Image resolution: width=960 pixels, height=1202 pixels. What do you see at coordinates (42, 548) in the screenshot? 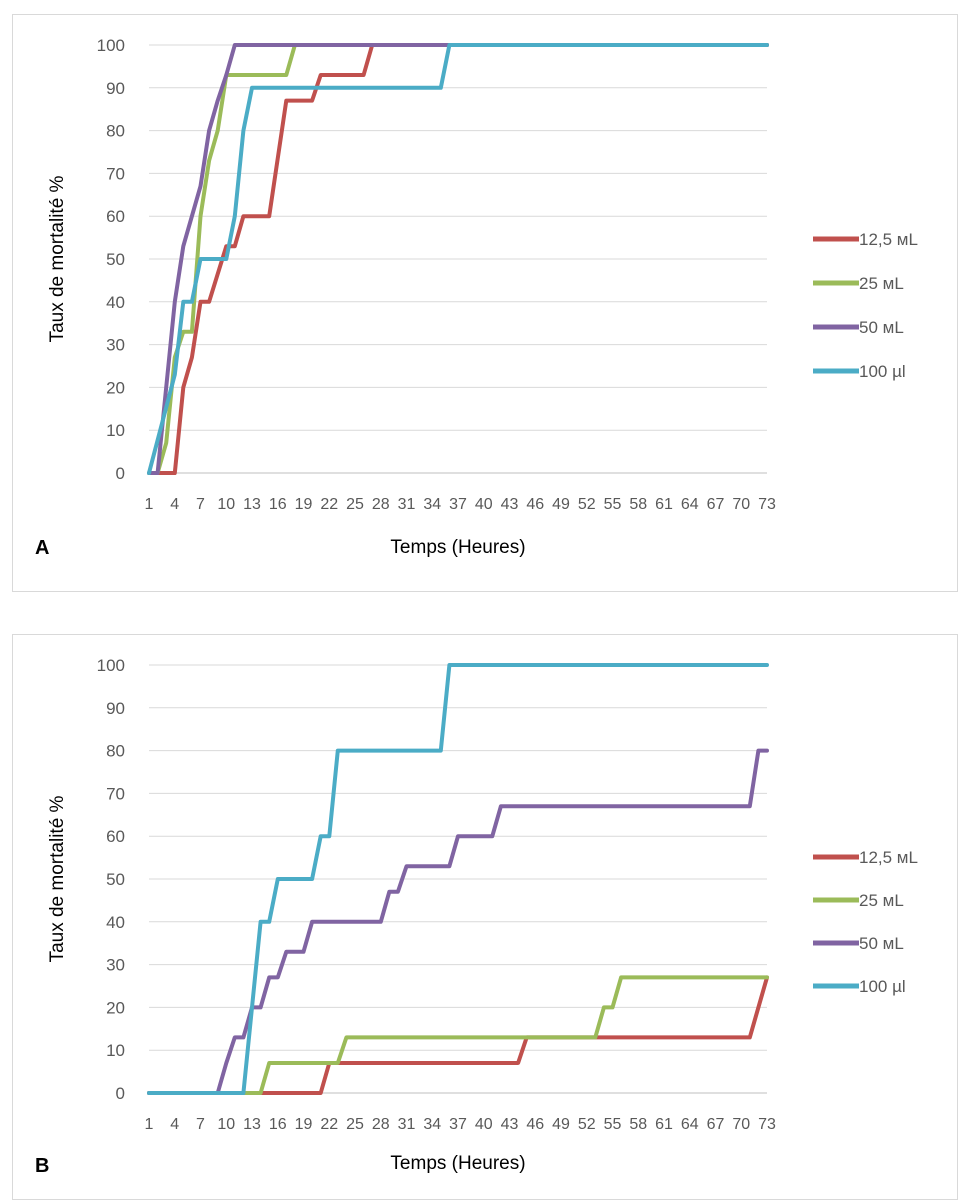
I see `panel-label-a: A` at bounding box center [42, 548].